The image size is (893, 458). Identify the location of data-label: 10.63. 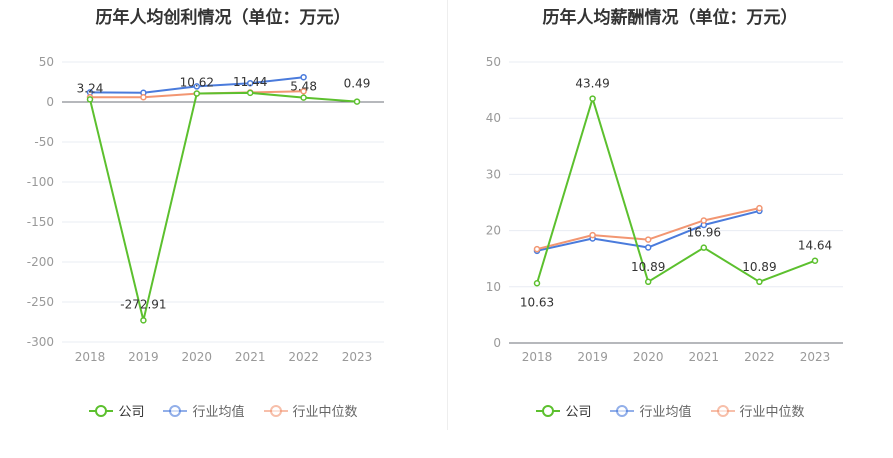
(537, 302).